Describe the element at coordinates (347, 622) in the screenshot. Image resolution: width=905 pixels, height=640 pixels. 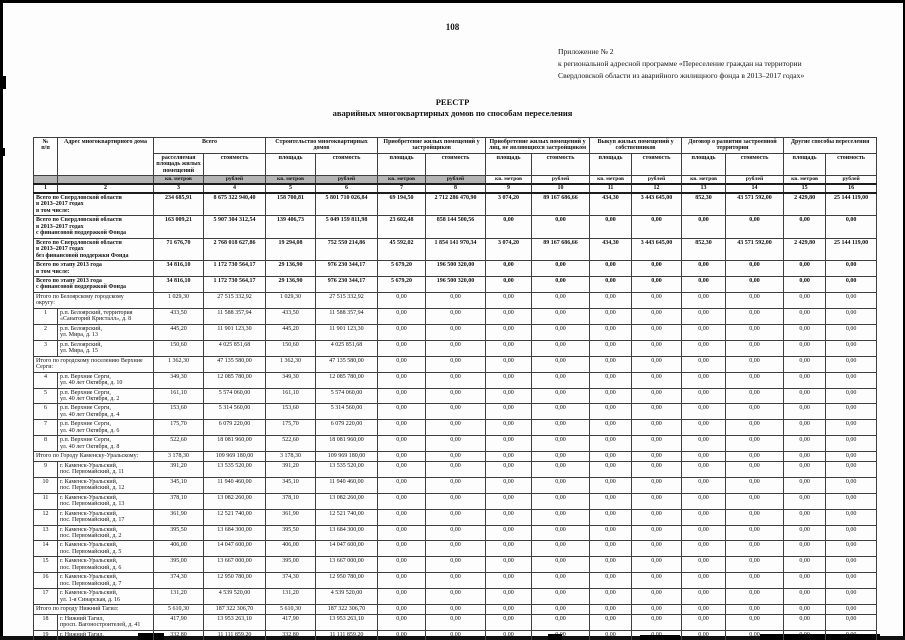
I see `value-cell: 13 953 263,10` at that location.